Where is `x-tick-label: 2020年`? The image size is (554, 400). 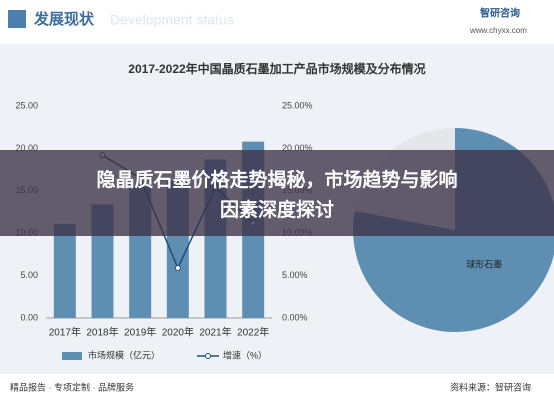
x-tick-label: 2020年 is located at coordinates (178, 332).